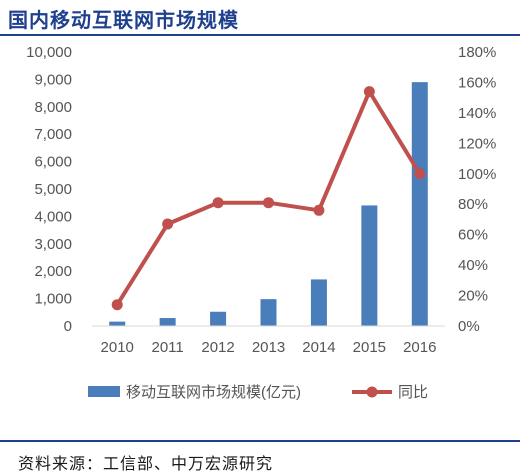 This screenshot has height=476, width=520. I want to click on y-right-tick-label: 100%, so click(477, 174).